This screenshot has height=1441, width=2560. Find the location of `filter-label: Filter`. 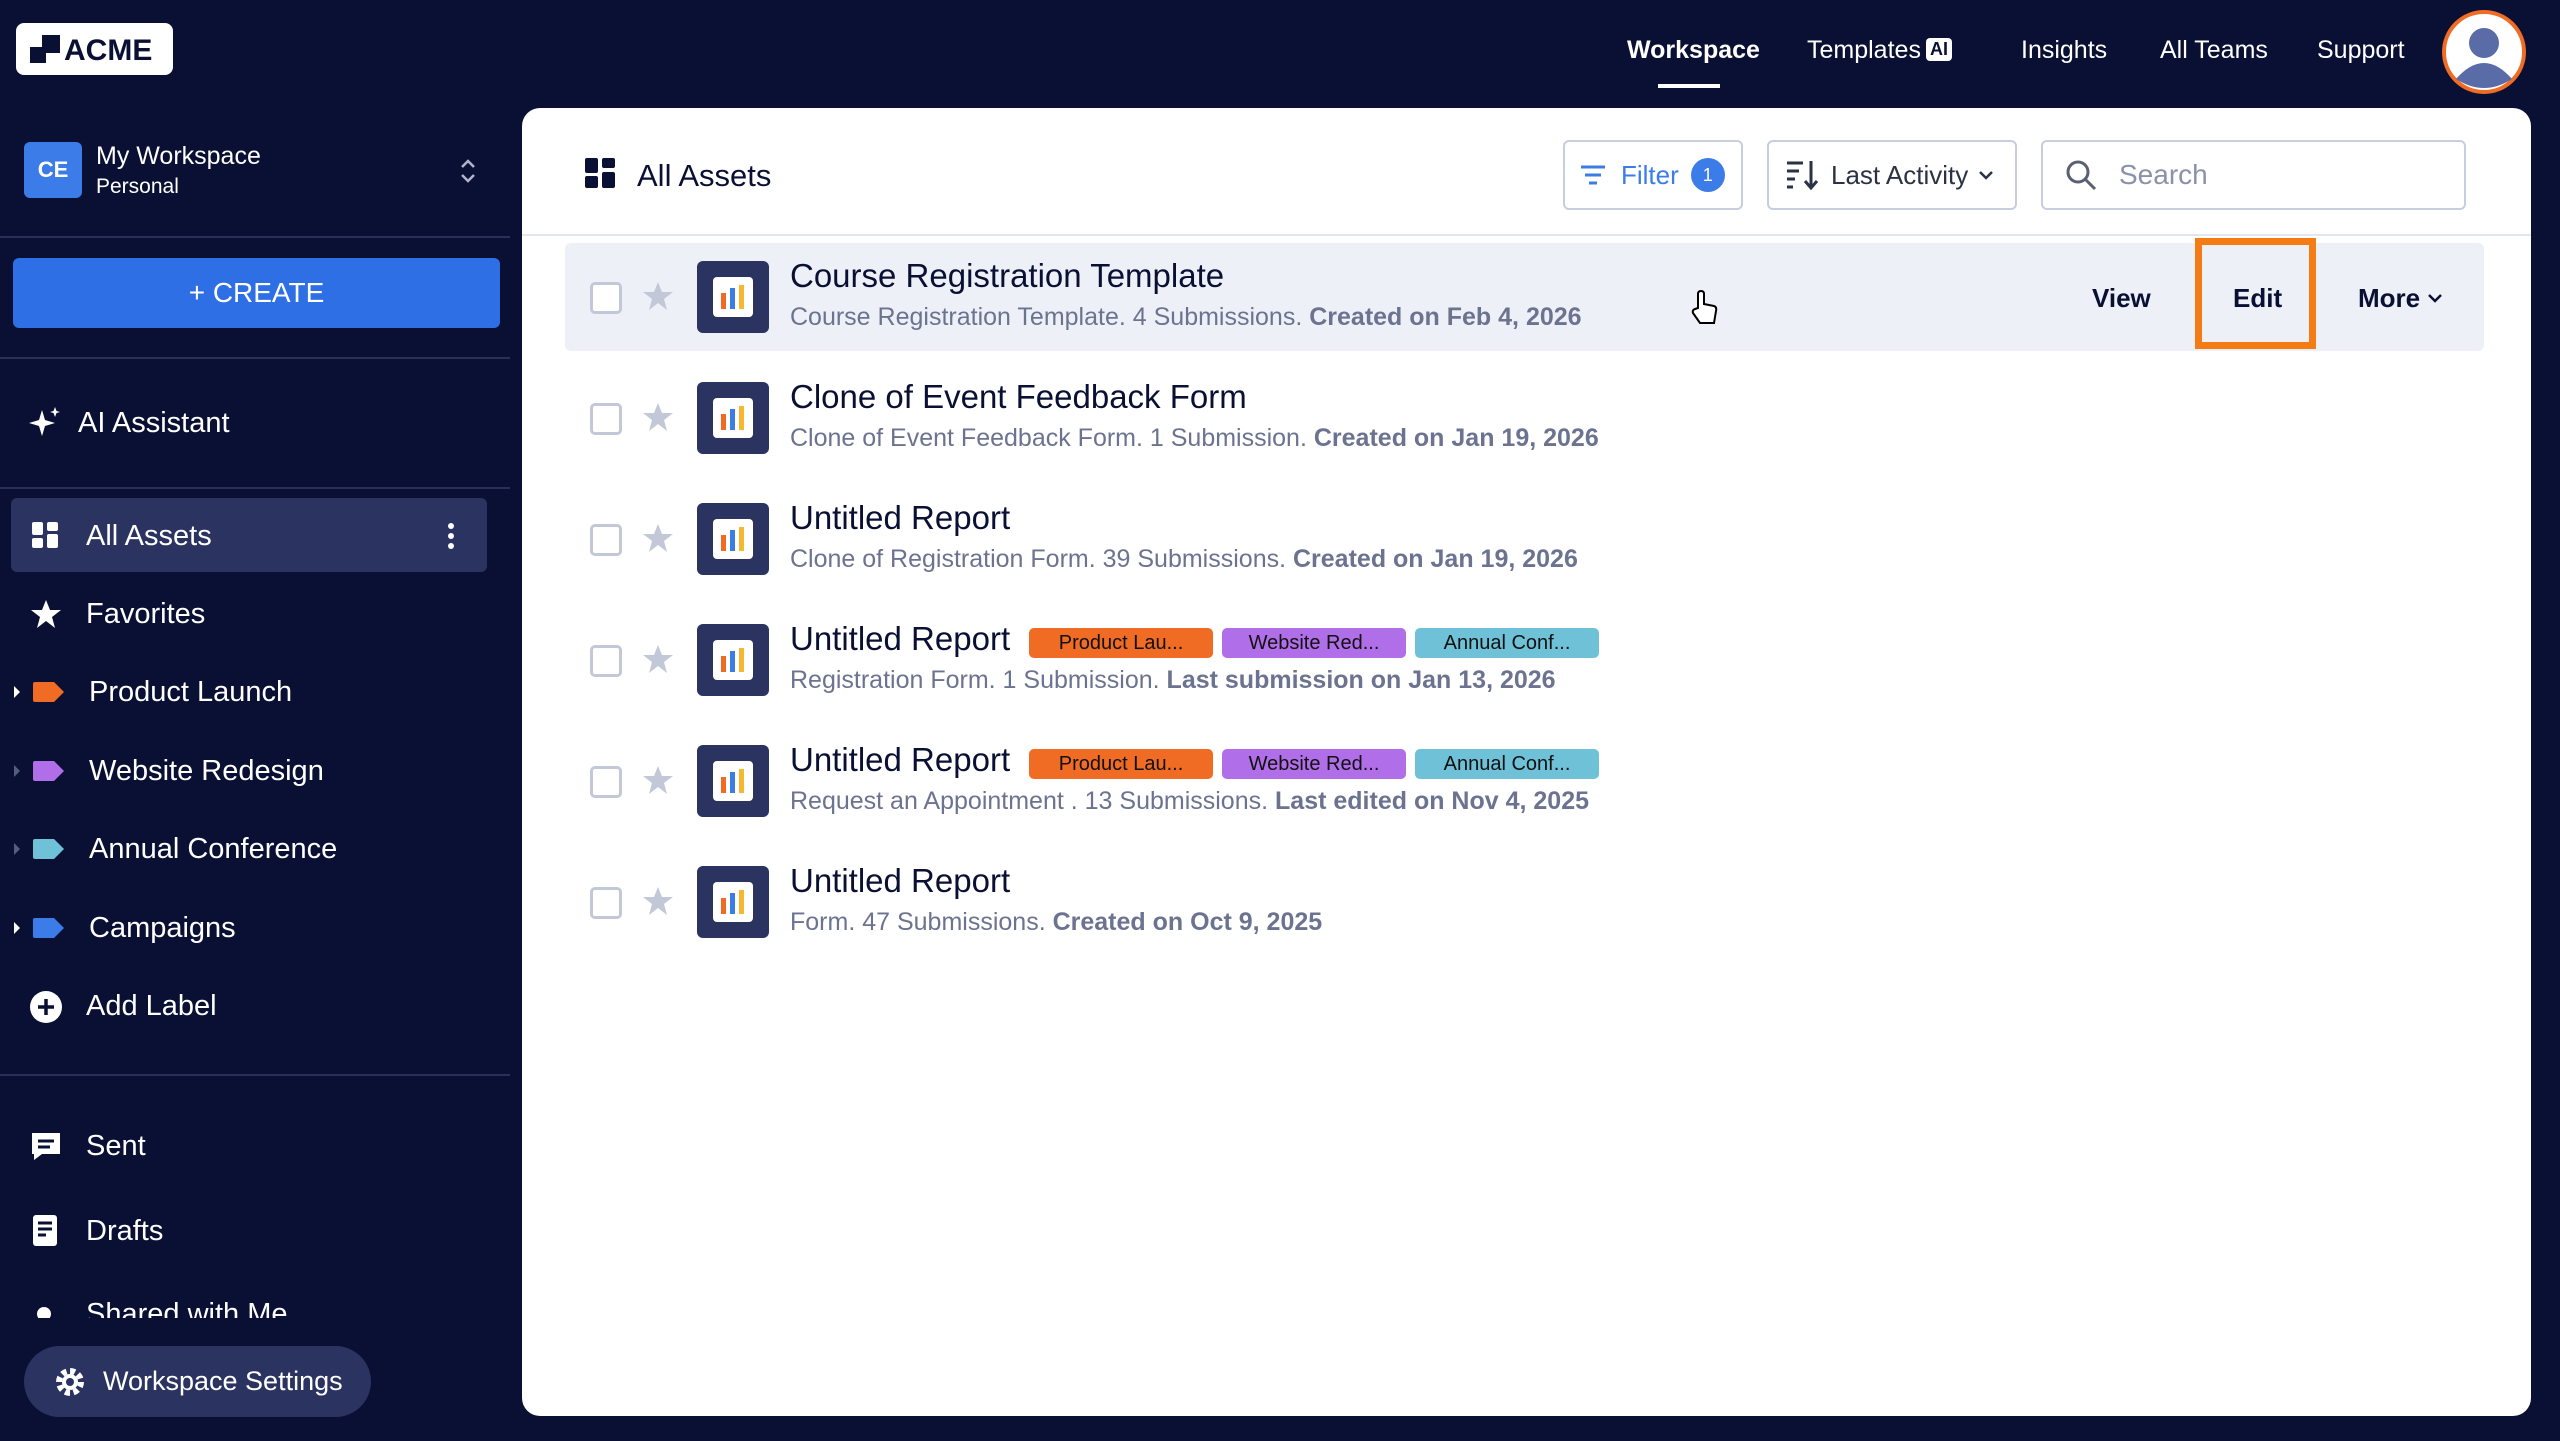

filter-label: Filter is located at coordinates (1650, 174).